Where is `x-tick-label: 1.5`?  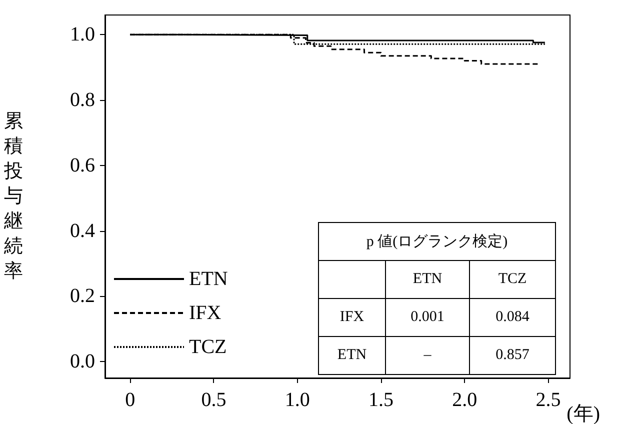 x-tick-label: 1.5 is located at coordinates (381, 400).